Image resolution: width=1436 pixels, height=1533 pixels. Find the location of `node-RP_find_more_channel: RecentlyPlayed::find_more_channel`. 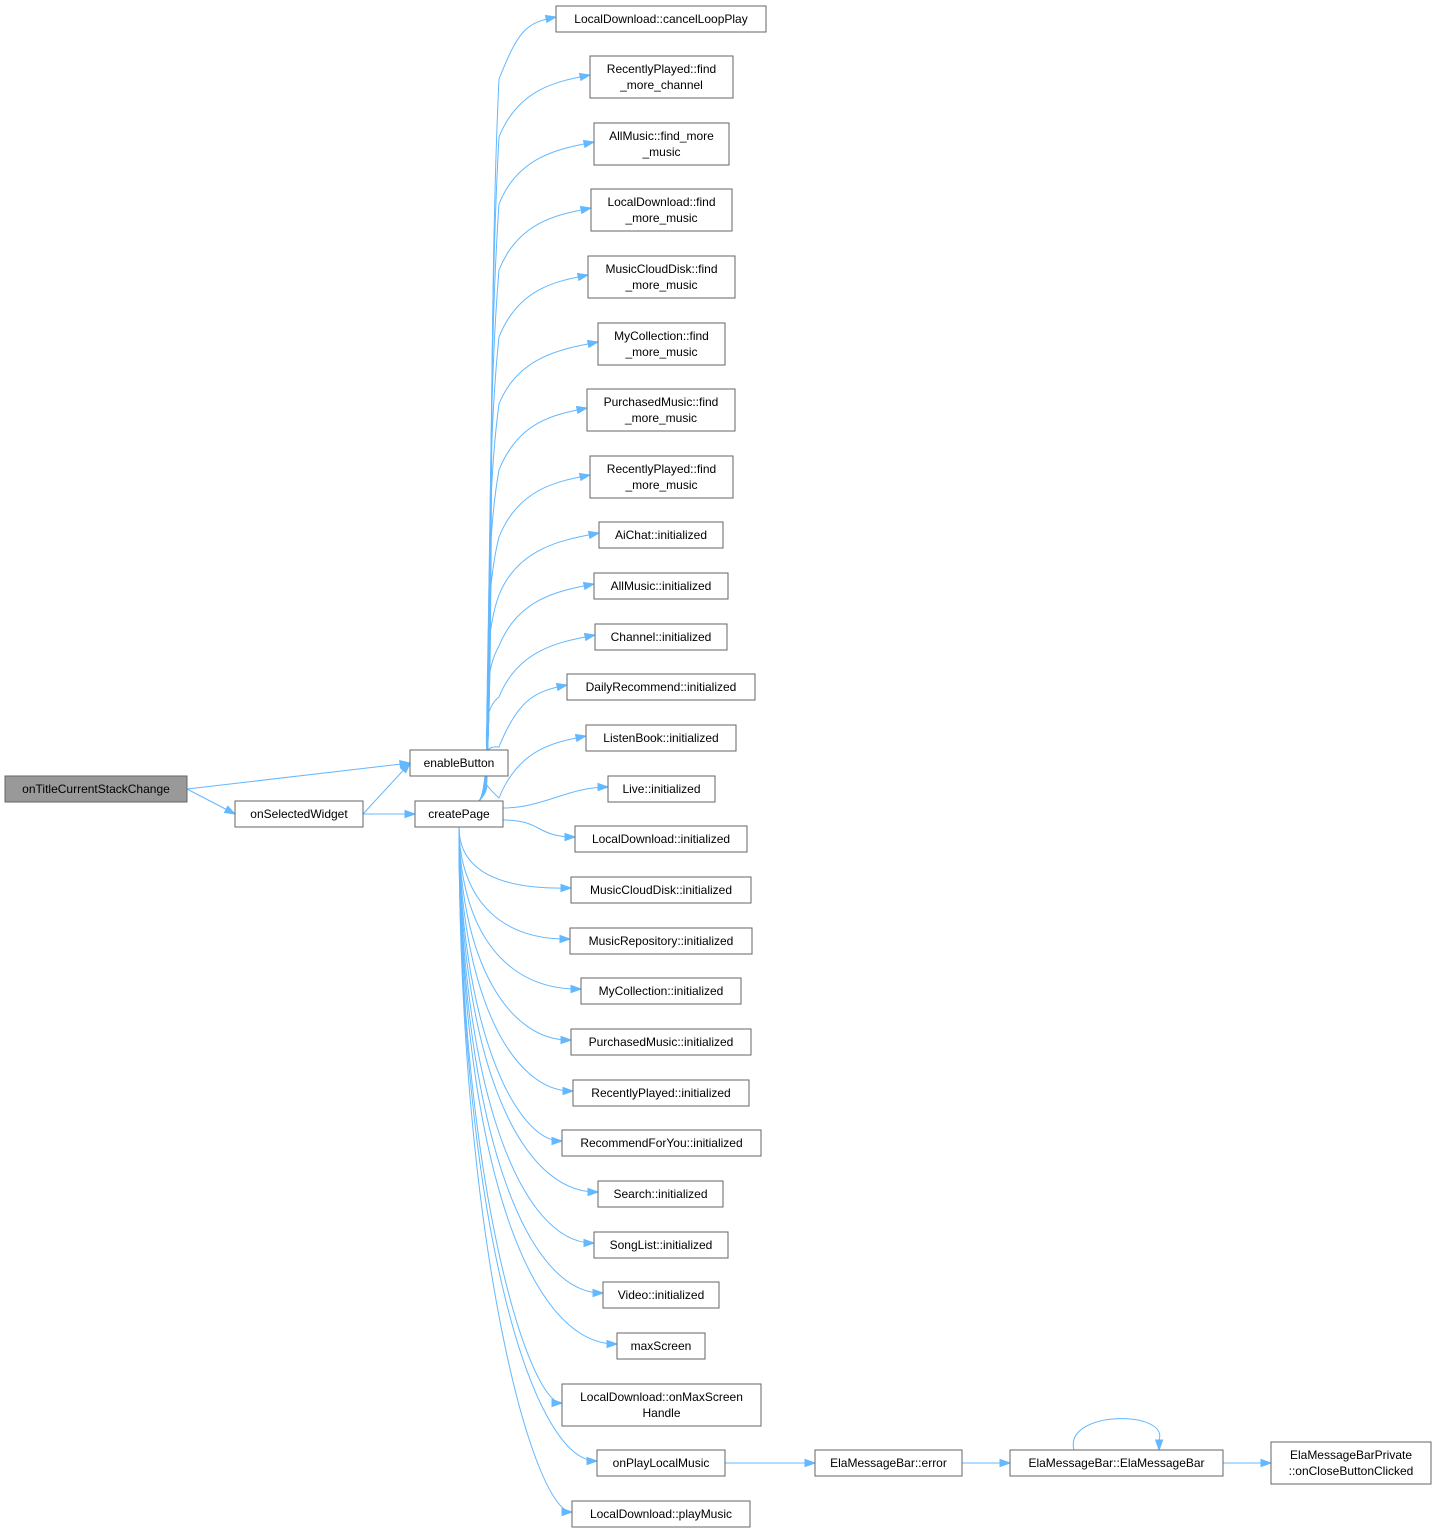

node-RP_find_more_channel: RecentlyPlayed::find_more_channel is located at coordinates (661, 77).